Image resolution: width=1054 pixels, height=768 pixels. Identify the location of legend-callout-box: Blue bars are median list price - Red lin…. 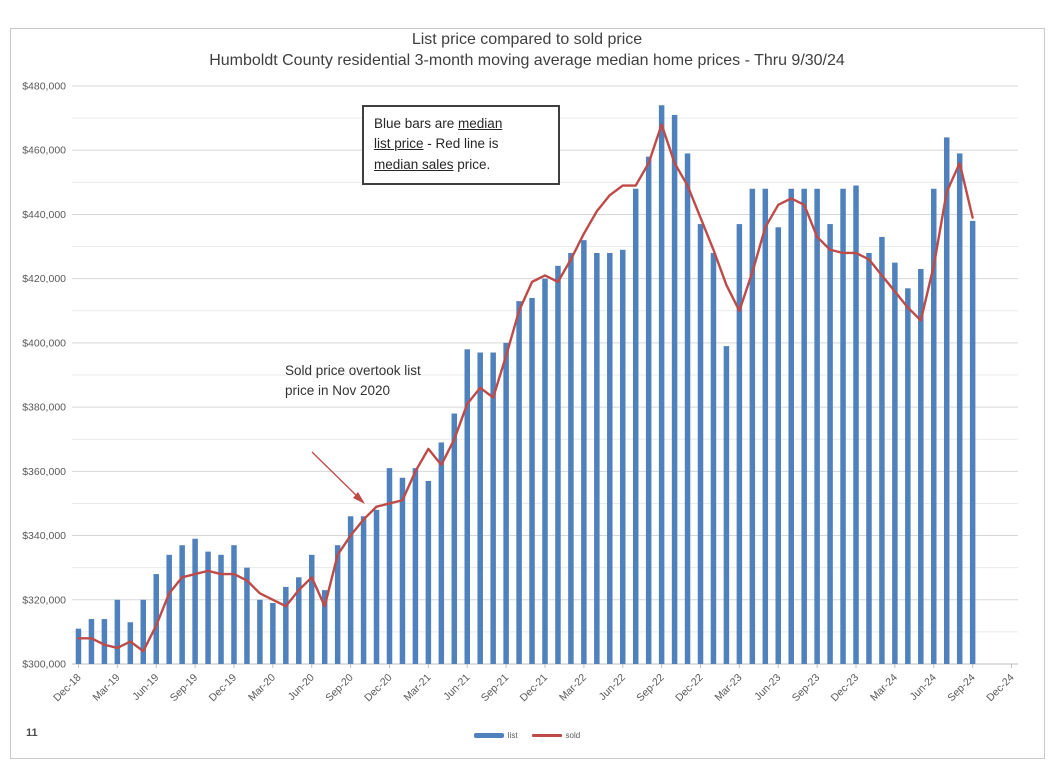
(461, 145).